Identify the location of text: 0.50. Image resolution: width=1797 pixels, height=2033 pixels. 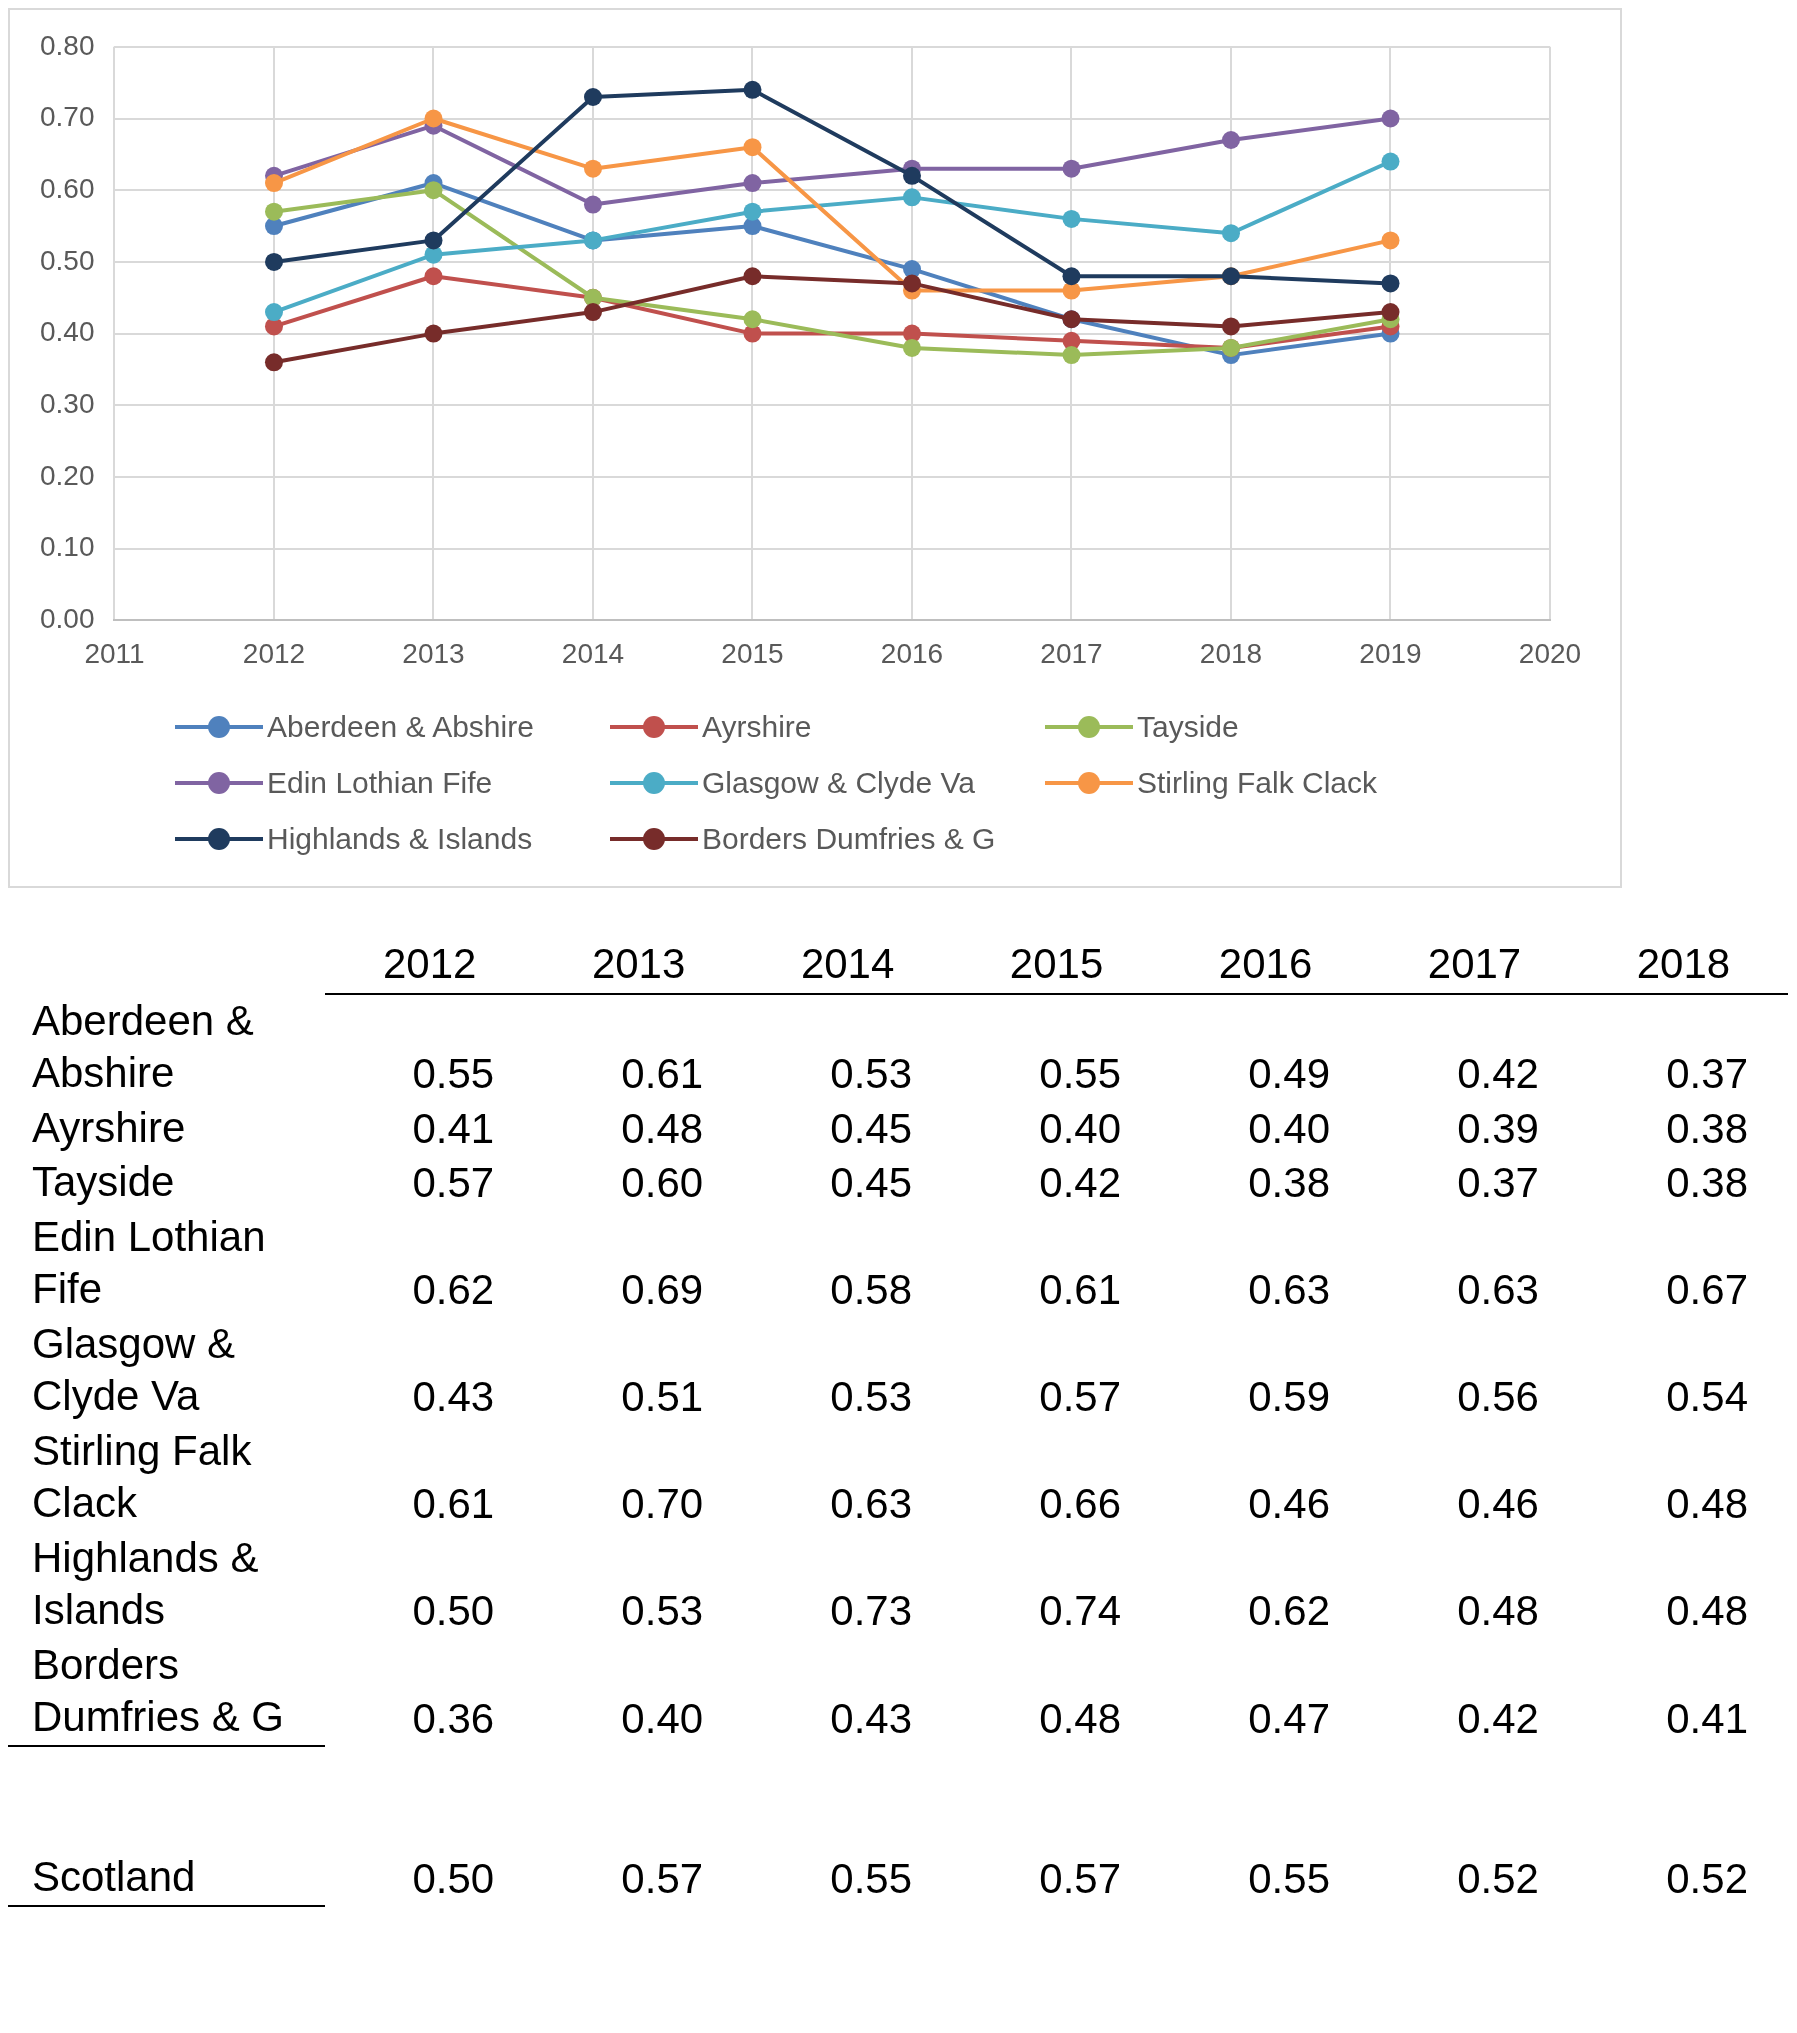
(453, 1878).